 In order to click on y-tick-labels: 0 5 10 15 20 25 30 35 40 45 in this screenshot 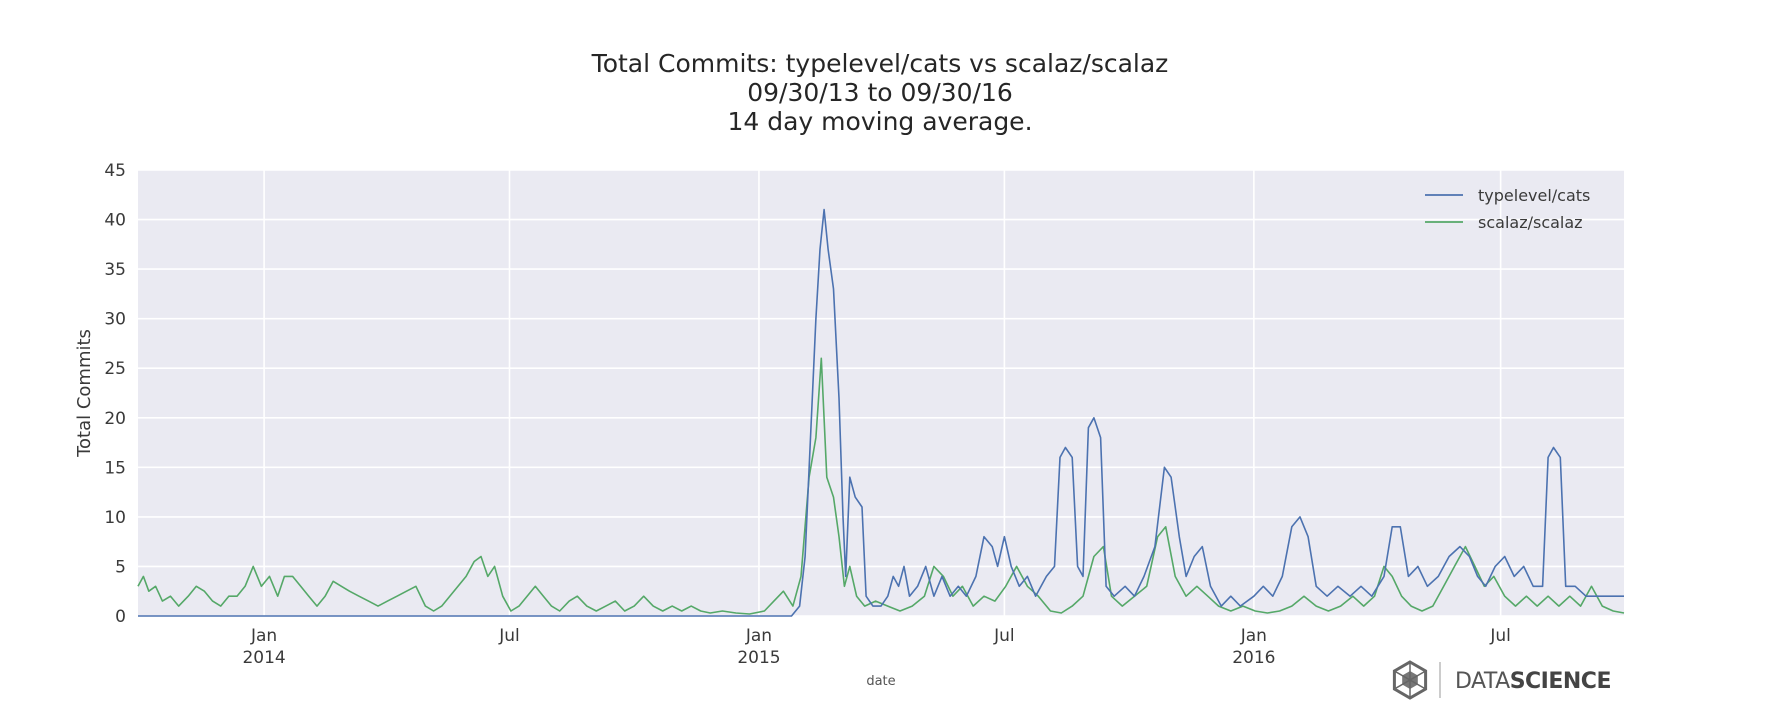, I will do `click(115, 394)`.